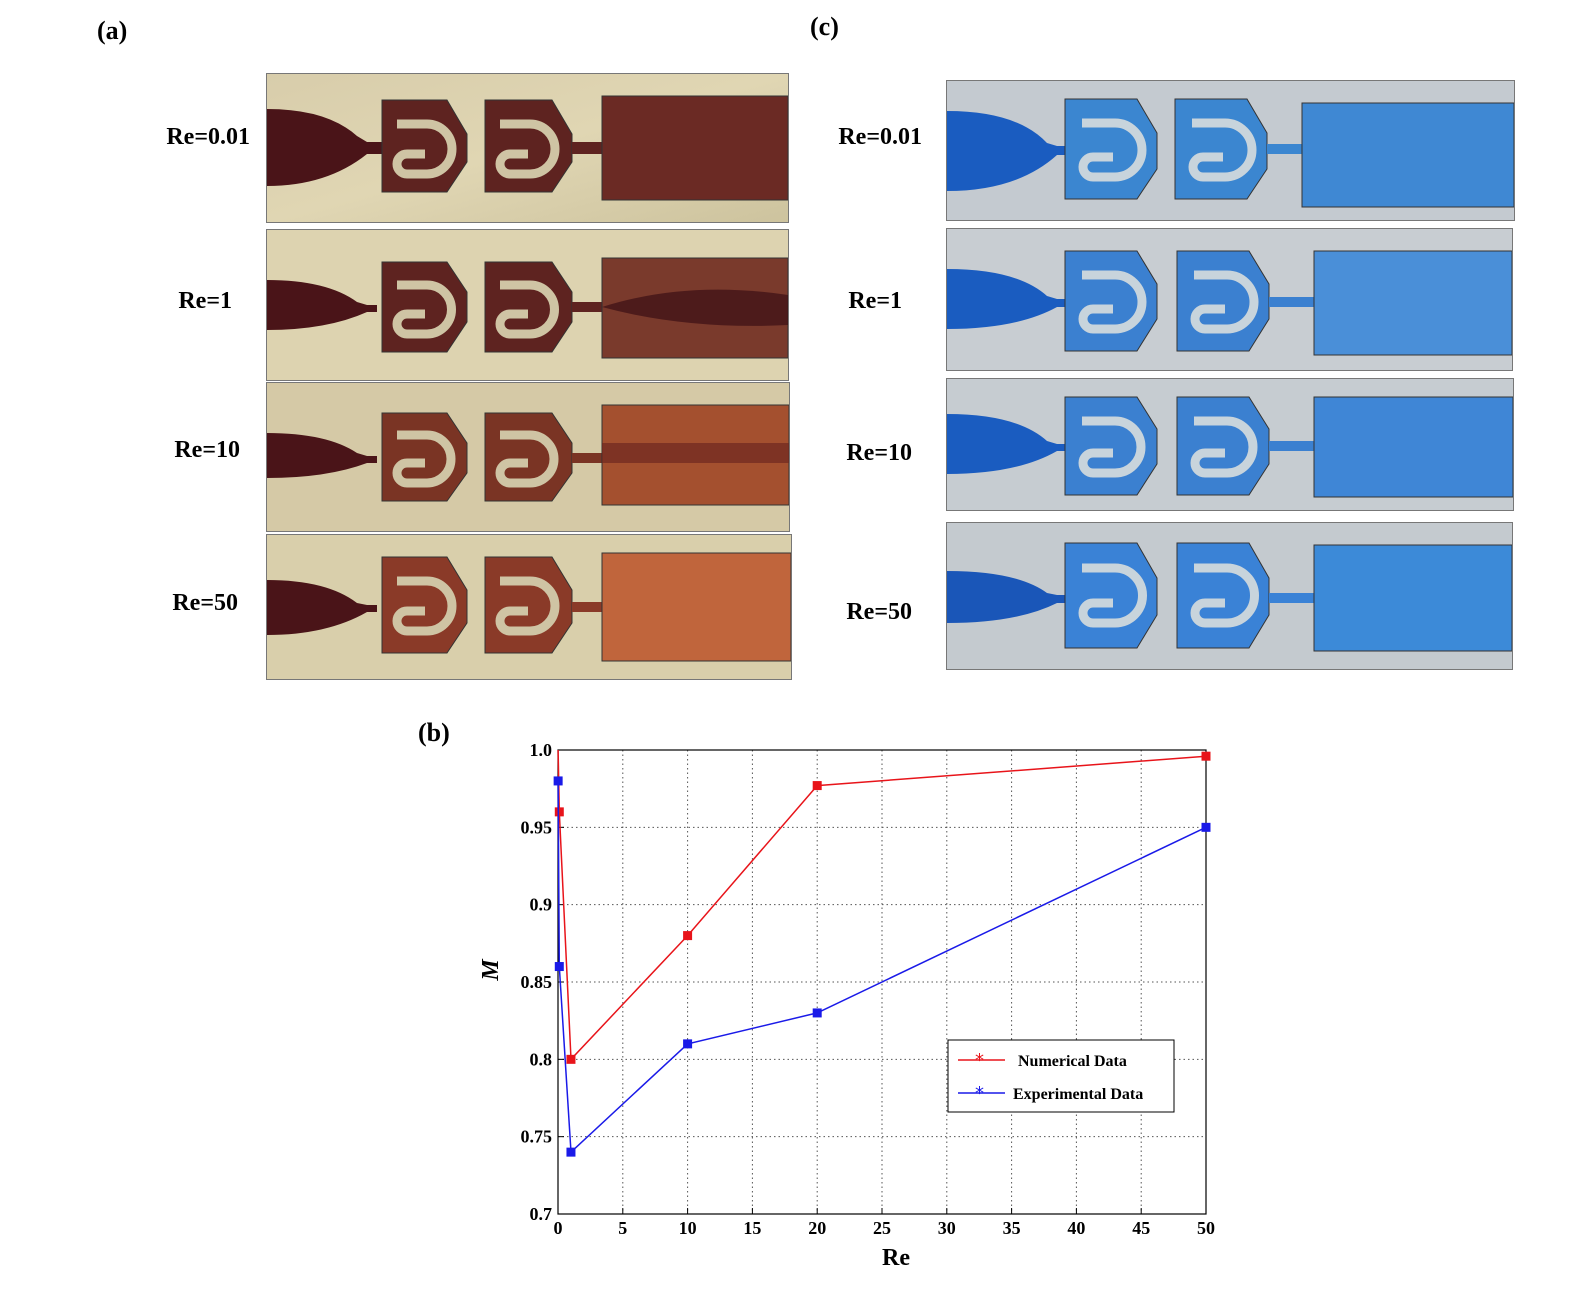  What do you see at coordinates (1141, 1228) in the screenshot?
I see `x-tick-label: 45` at bounding box center [1141, 1228].